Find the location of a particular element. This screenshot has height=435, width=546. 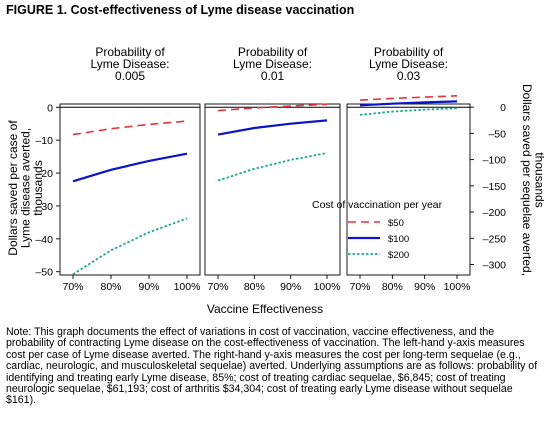

panel-title-line: 0.01 is located at coordinates (273, 76).